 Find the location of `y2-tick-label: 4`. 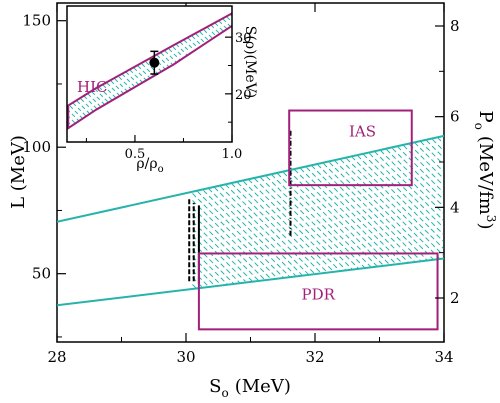

y2-tick-label: 4 is located at coordinates (455, 207).